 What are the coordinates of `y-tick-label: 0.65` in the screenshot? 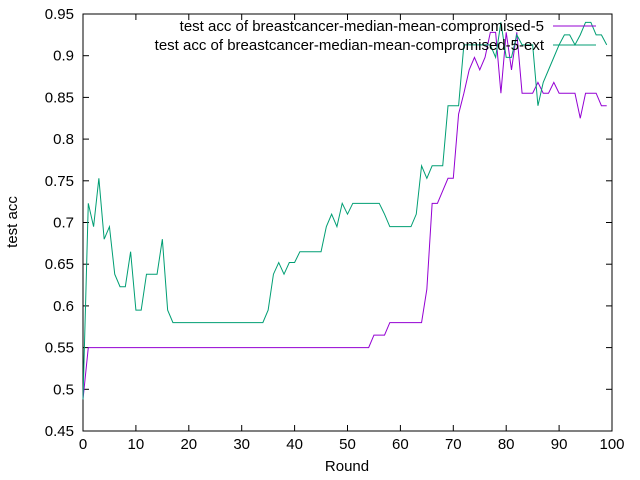 It's located at (59, 264).